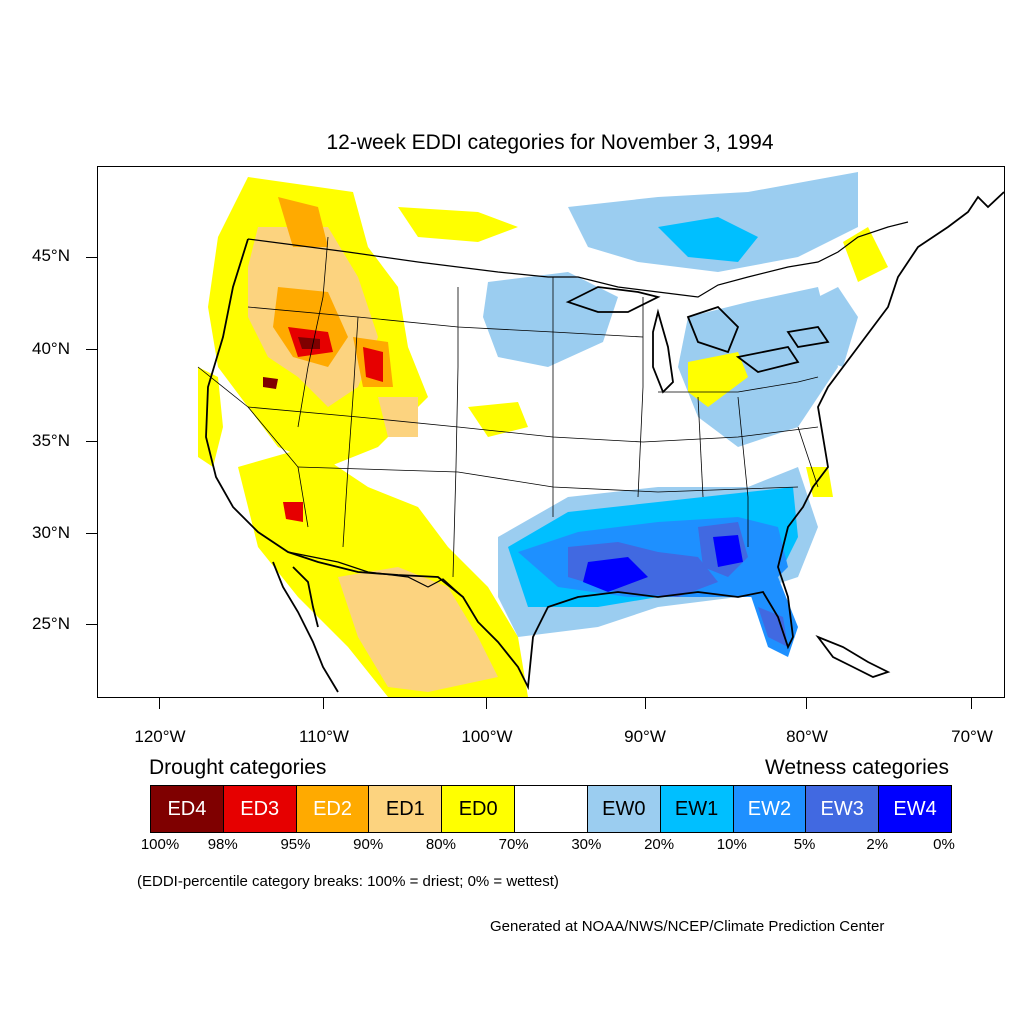  Describe the element at coordinates (972, 736) in the screenshot. I see `lon-label-70: 70°W` at that location.